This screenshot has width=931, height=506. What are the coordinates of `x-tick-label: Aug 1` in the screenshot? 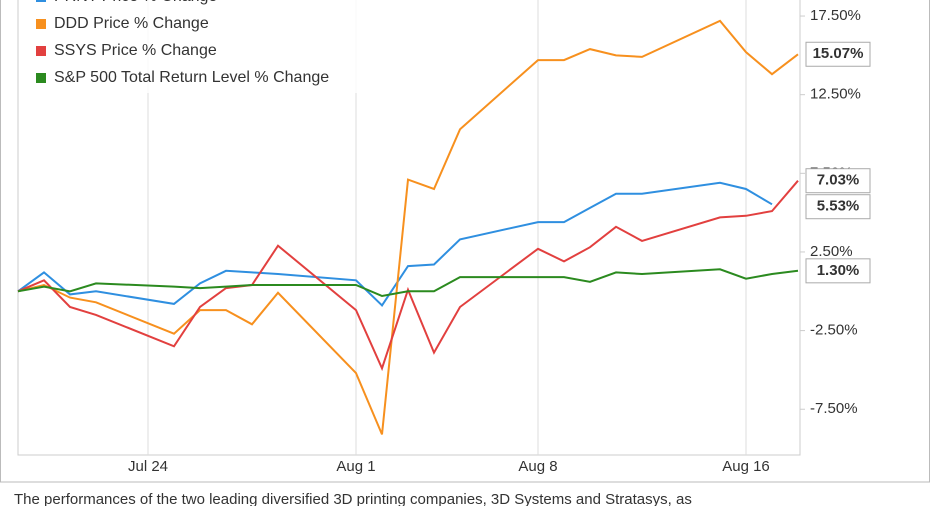 It's located at (355, 466).